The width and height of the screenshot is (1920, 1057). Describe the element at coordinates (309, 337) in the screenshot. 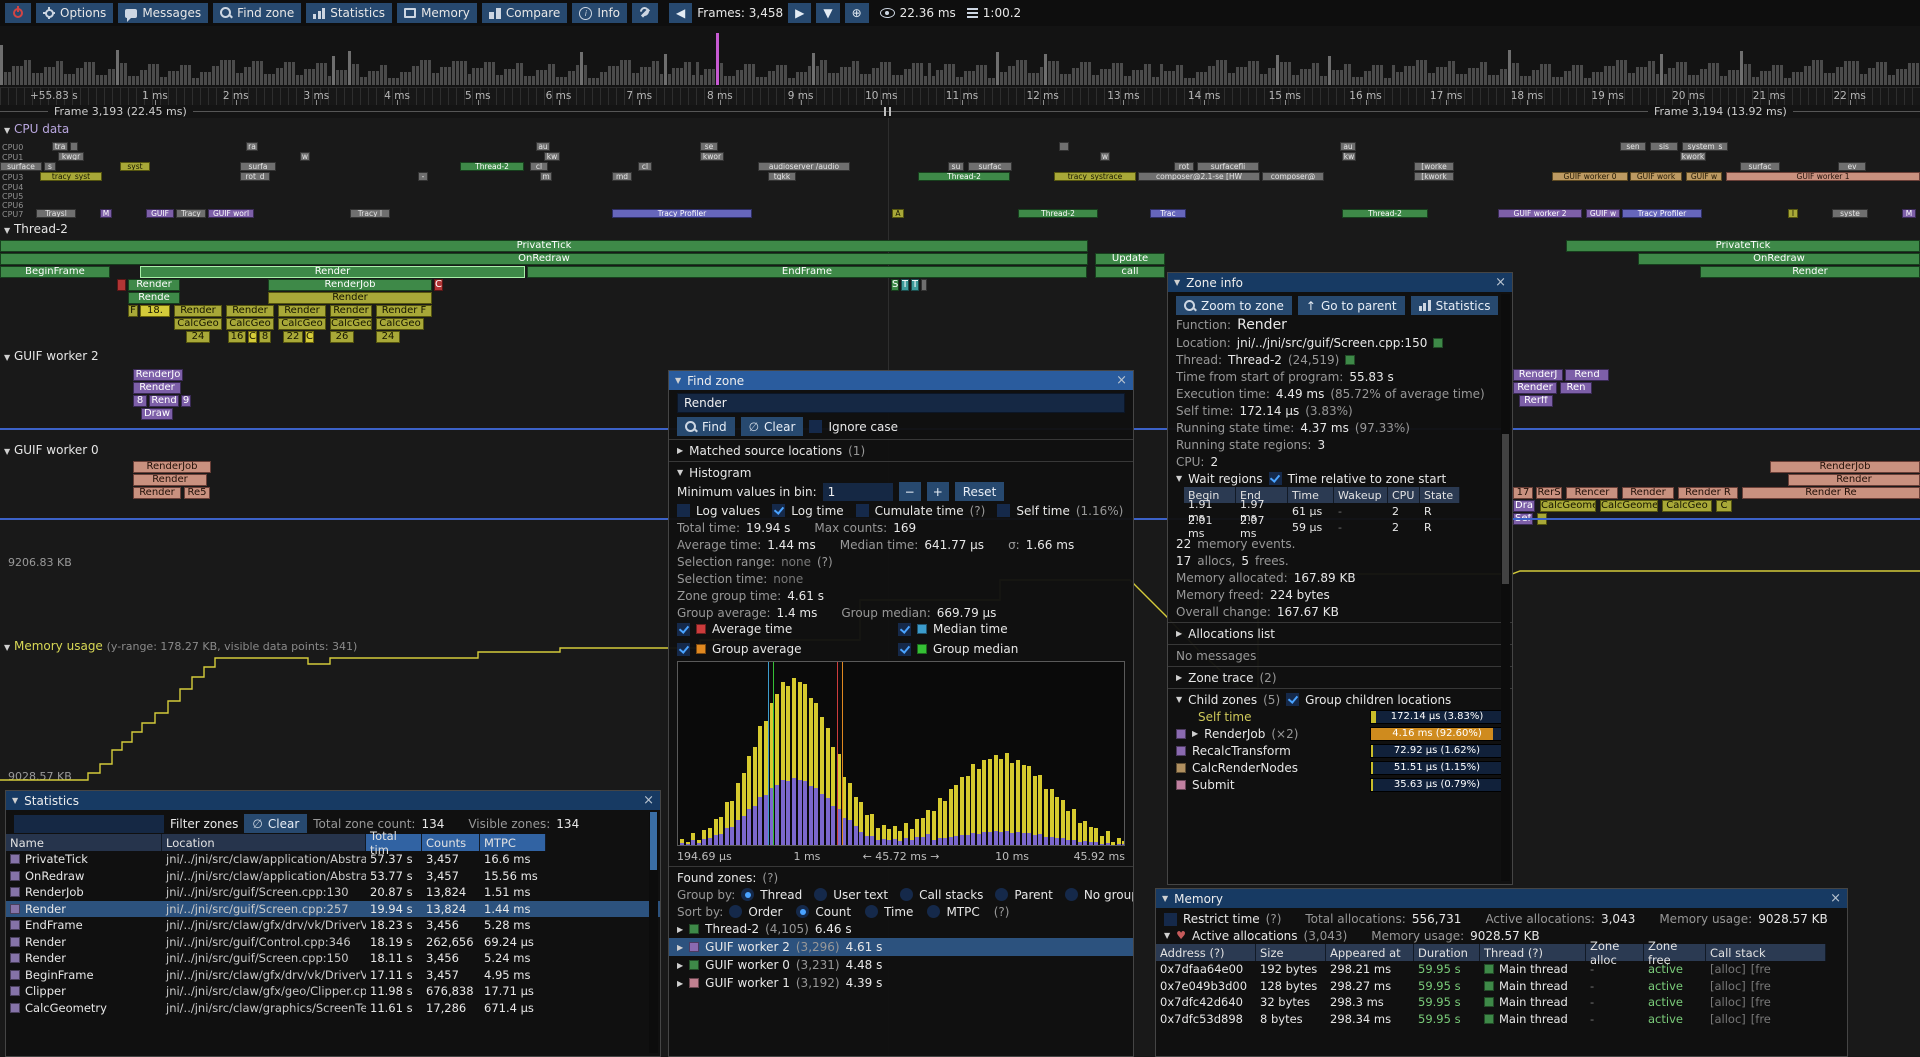

I see `zone: C` at that location.